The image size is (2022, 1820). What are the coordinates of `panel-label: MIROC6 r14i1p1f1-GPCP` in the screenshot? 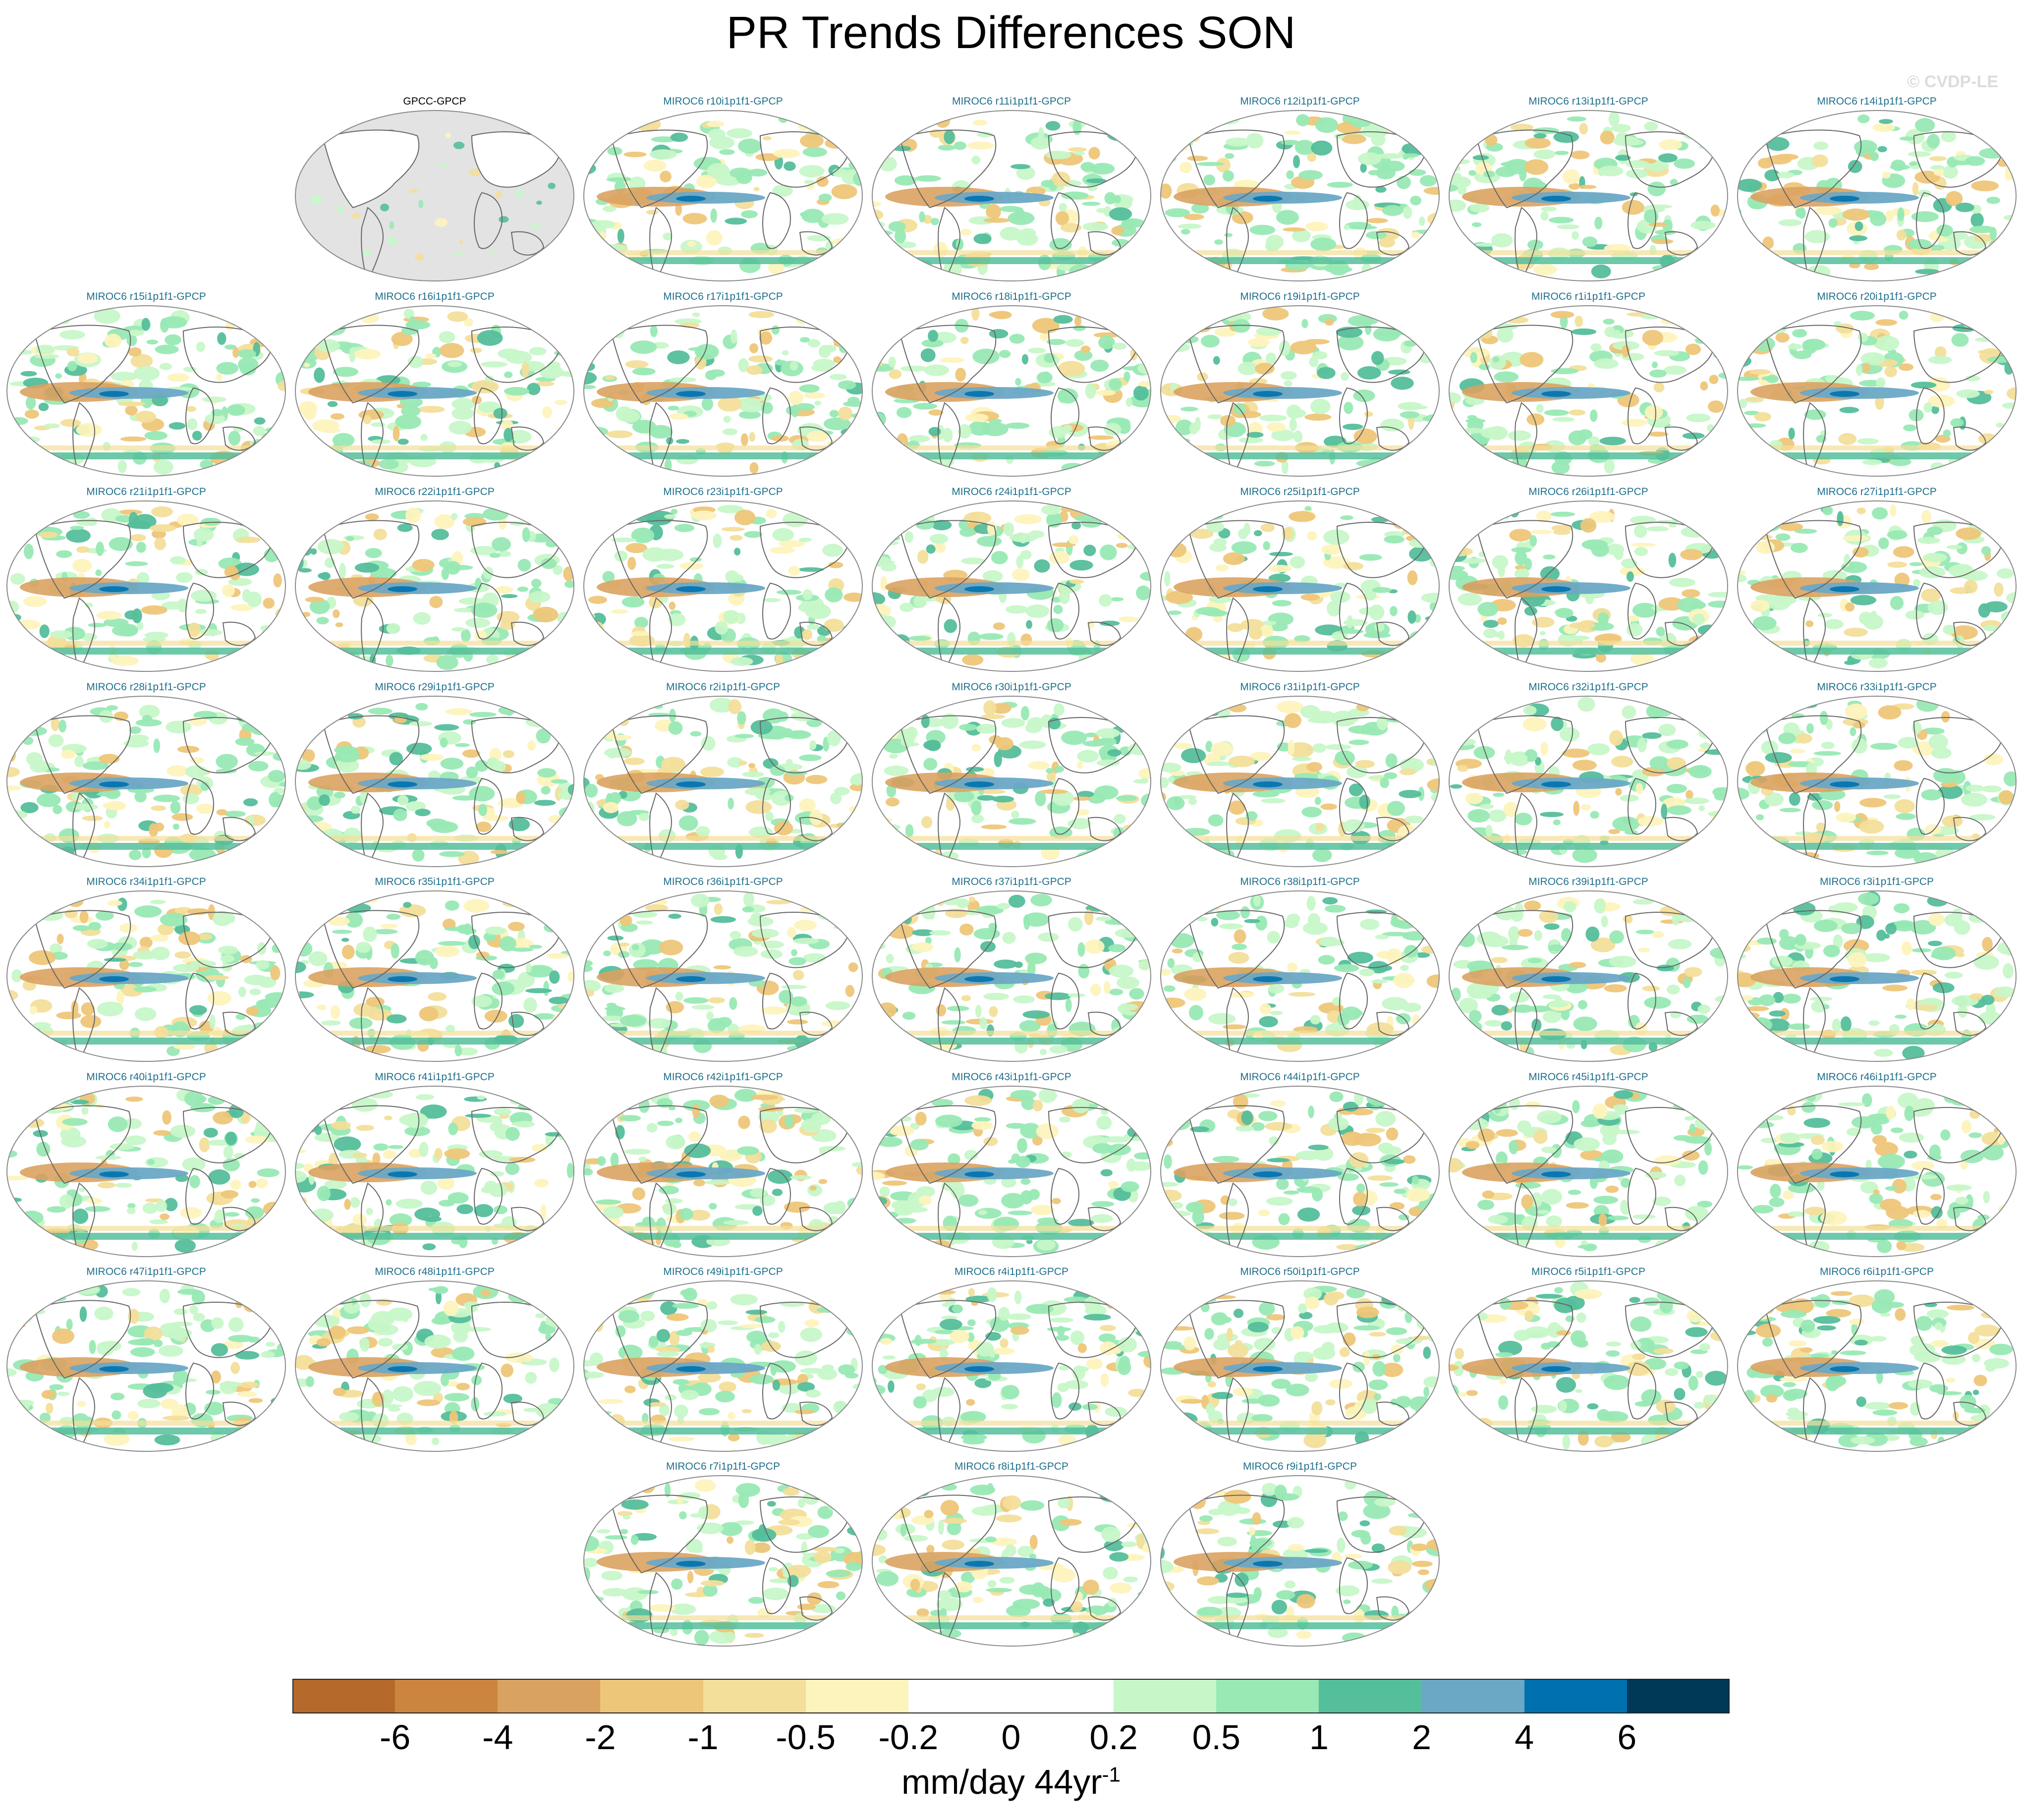 It's located at (1877, 101).